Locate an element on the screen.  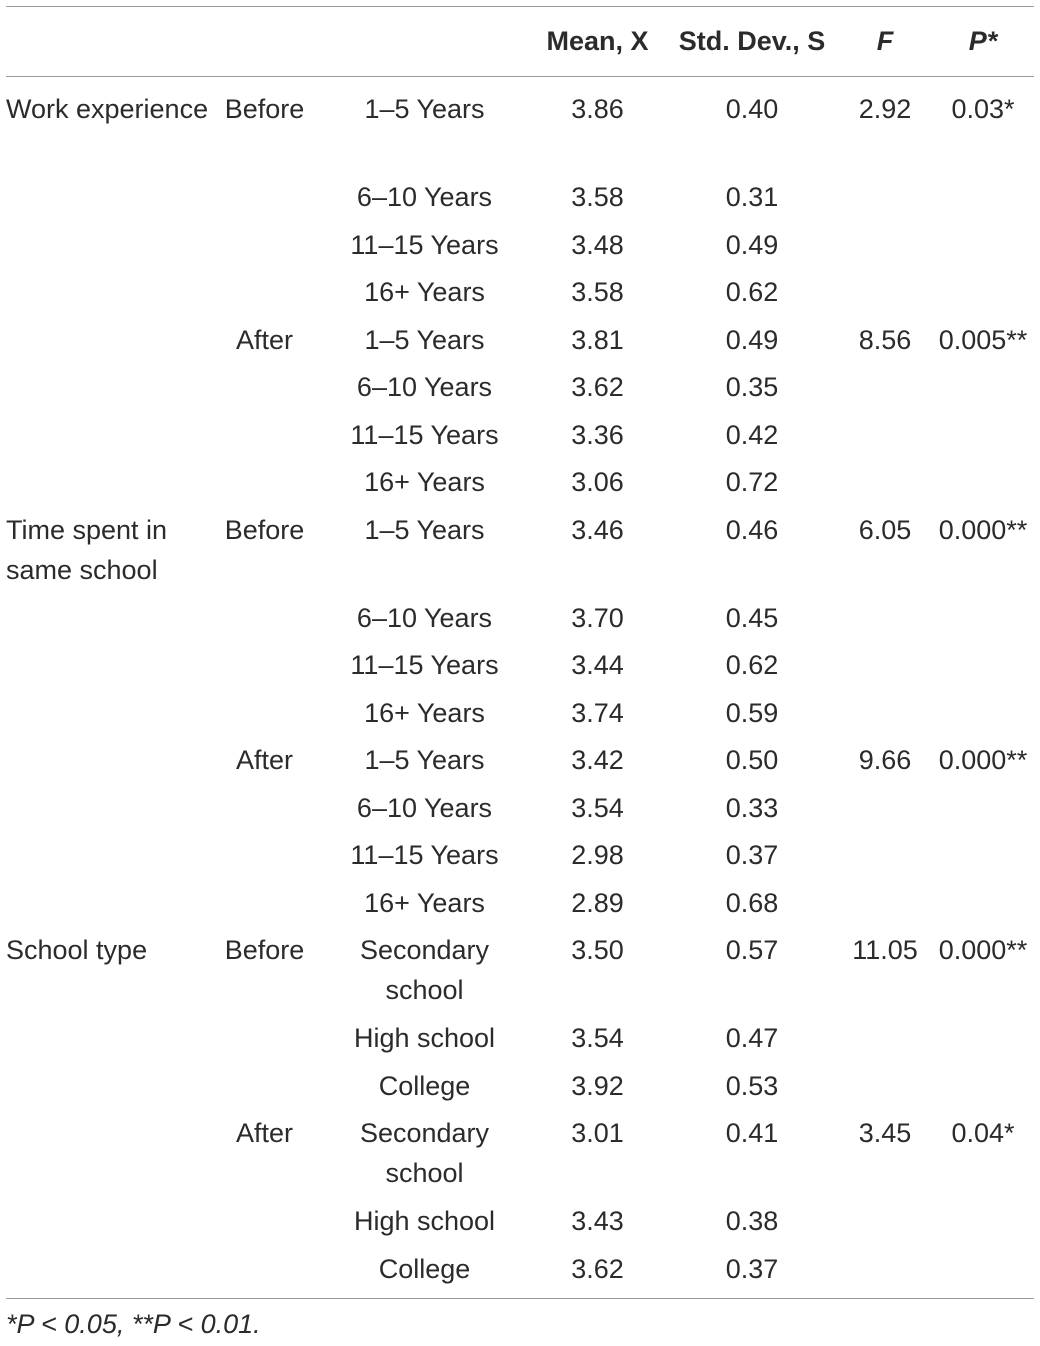
row-std-dev: 0.45 is located at coordinates (752, 617).